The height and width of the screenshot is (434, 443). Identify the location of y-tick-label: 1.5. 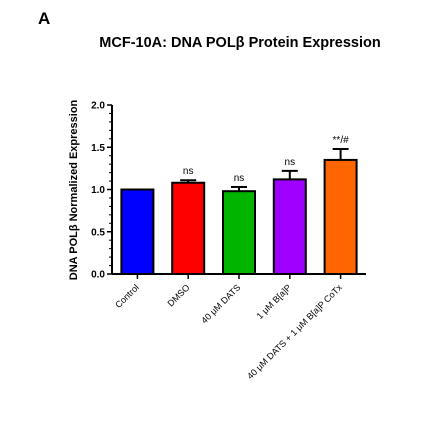
(98, 148).